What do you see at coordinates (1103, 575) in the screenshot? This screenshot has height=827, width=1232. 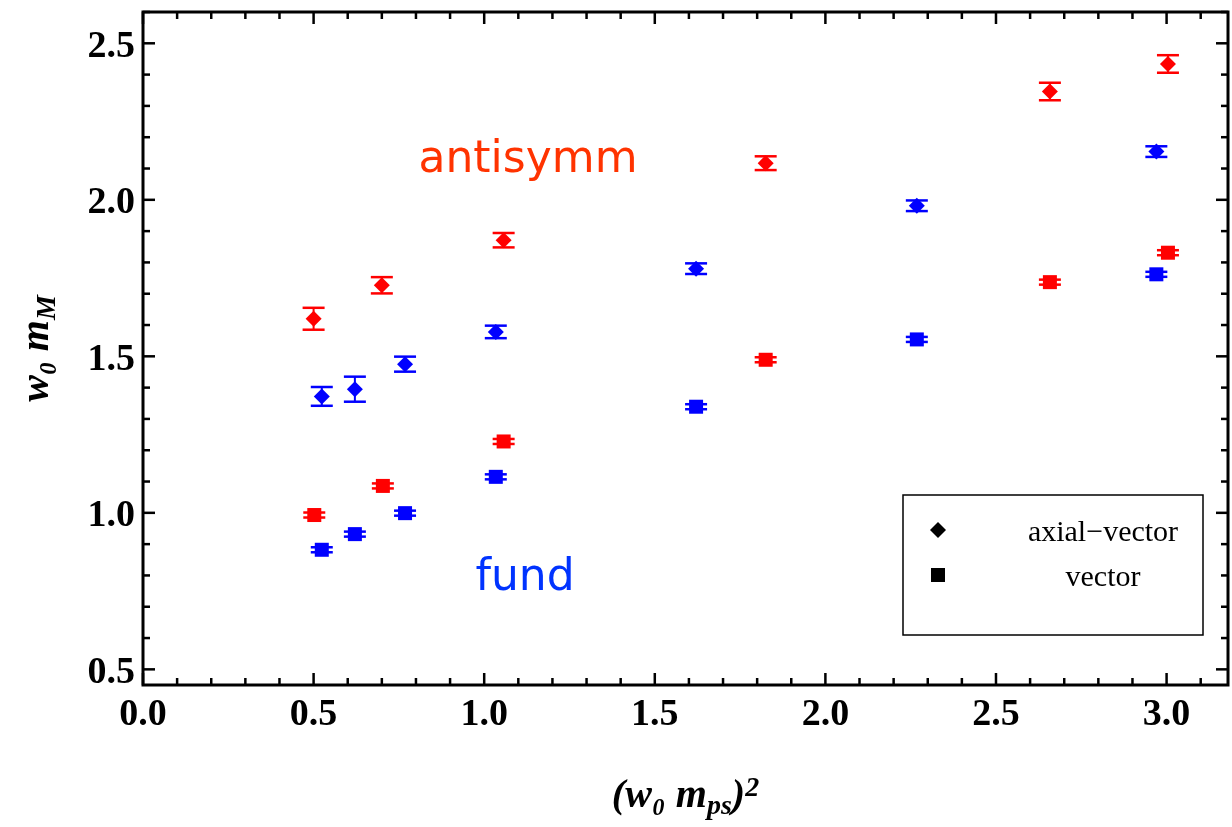 I see `annotation: vector` at bounding box center [1103, 575].